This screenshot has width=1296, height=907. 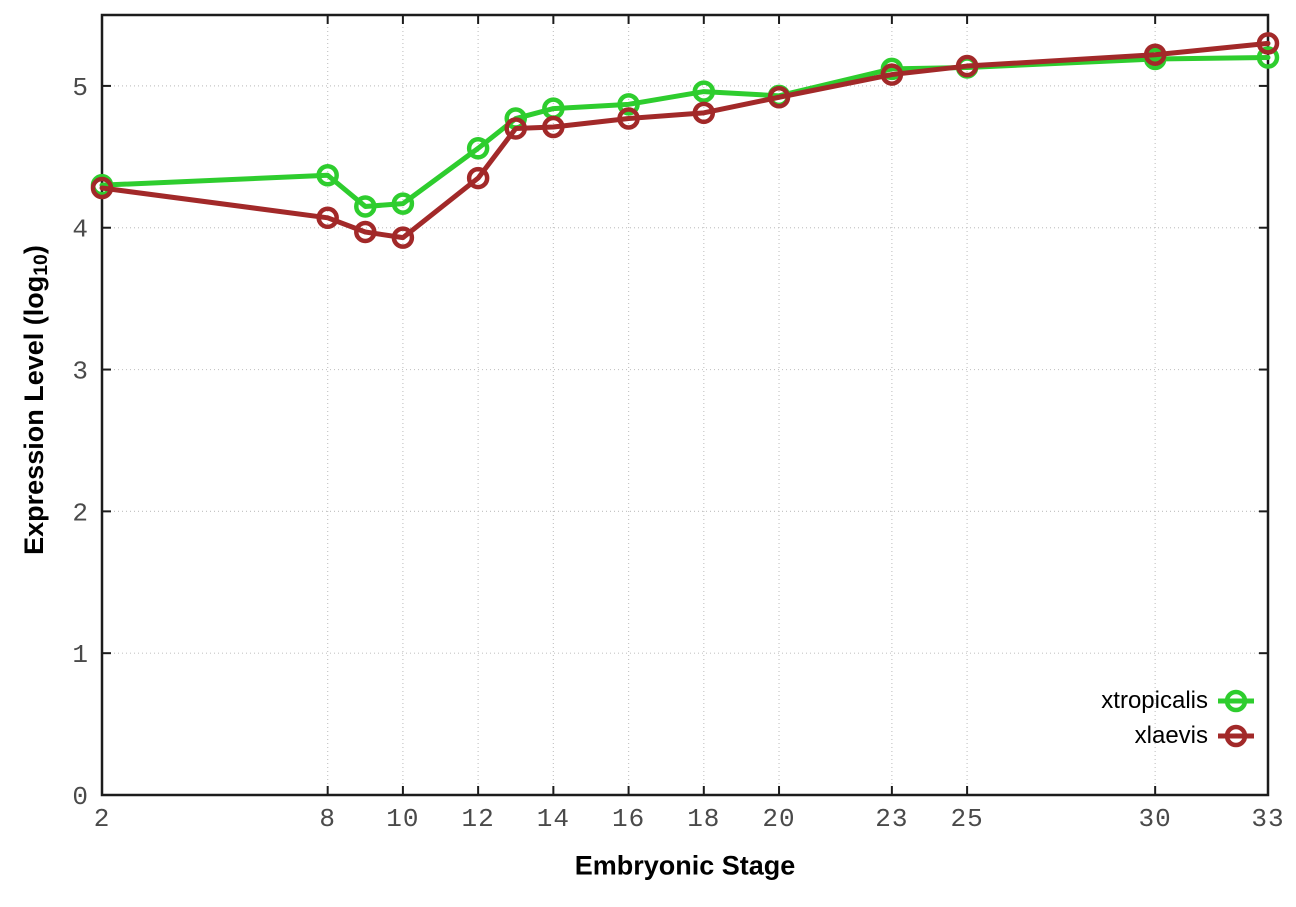 I want to click on x-tick-label: 25, so click(x=966, y=819).